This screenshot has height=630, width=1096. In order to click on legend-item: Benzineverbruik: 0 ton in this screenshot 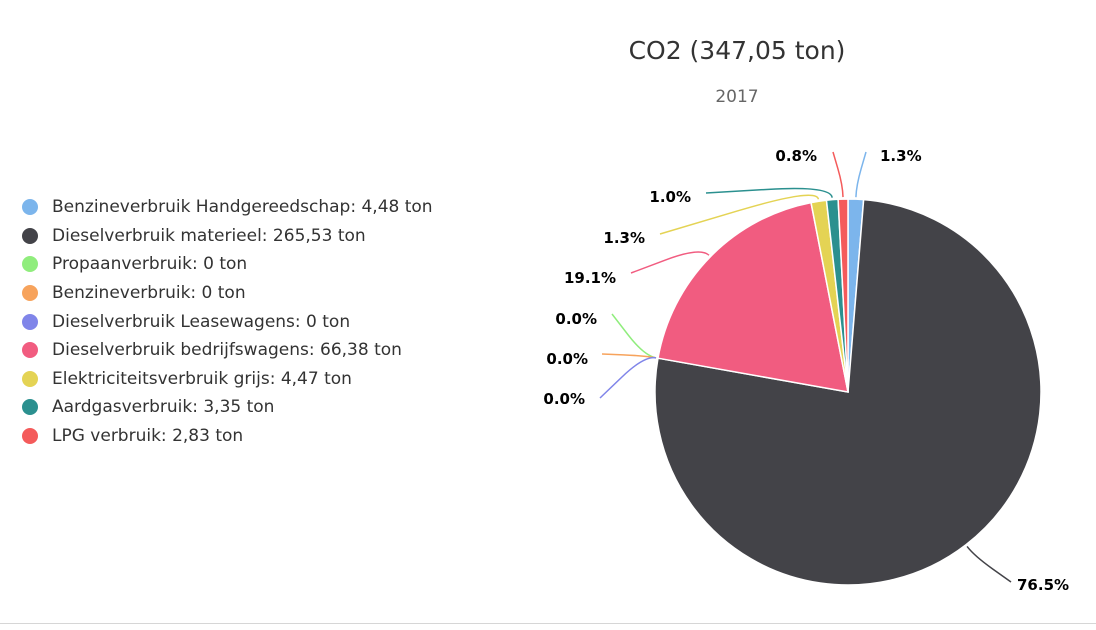, I will do `click(227, 293)`.